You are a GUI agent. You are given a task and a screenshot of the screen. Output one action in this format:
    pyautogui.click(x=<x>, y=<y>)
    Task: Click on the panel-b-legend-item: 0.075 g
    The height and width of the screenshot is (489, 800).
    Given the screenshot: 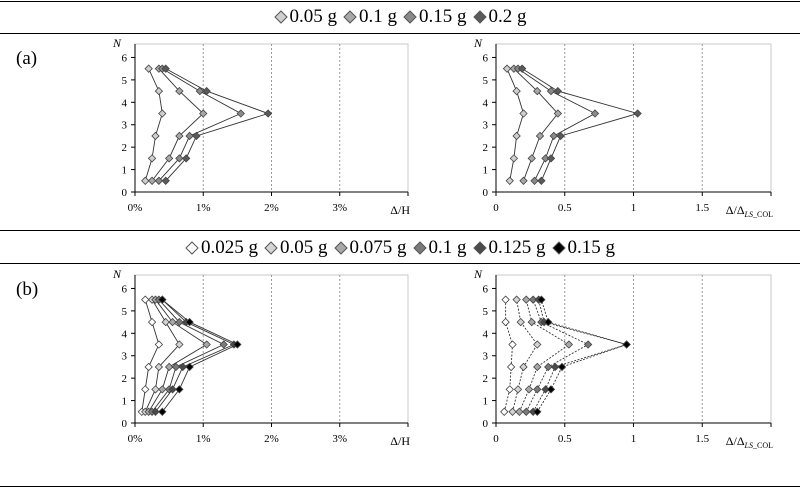 What is the action you would take?
    pyautogui.click(x=370, y=248)
    